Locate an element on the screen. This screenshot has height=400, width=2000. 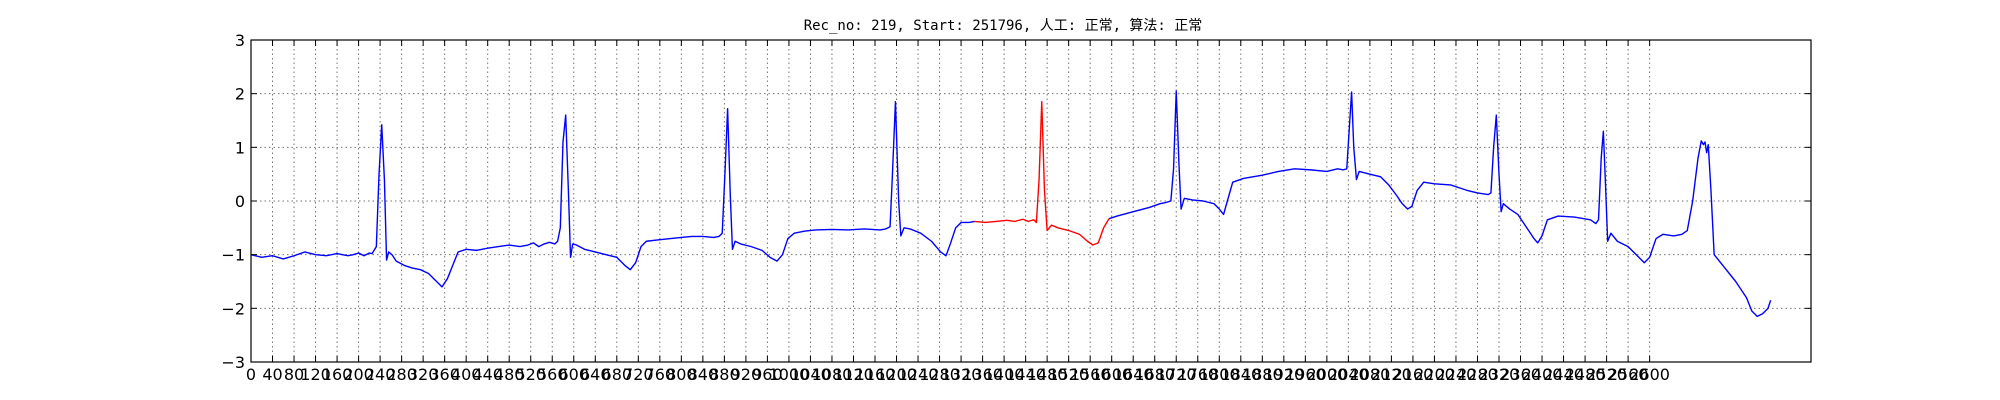
x-tick-label: 920 is located at coordinates (746, 374).